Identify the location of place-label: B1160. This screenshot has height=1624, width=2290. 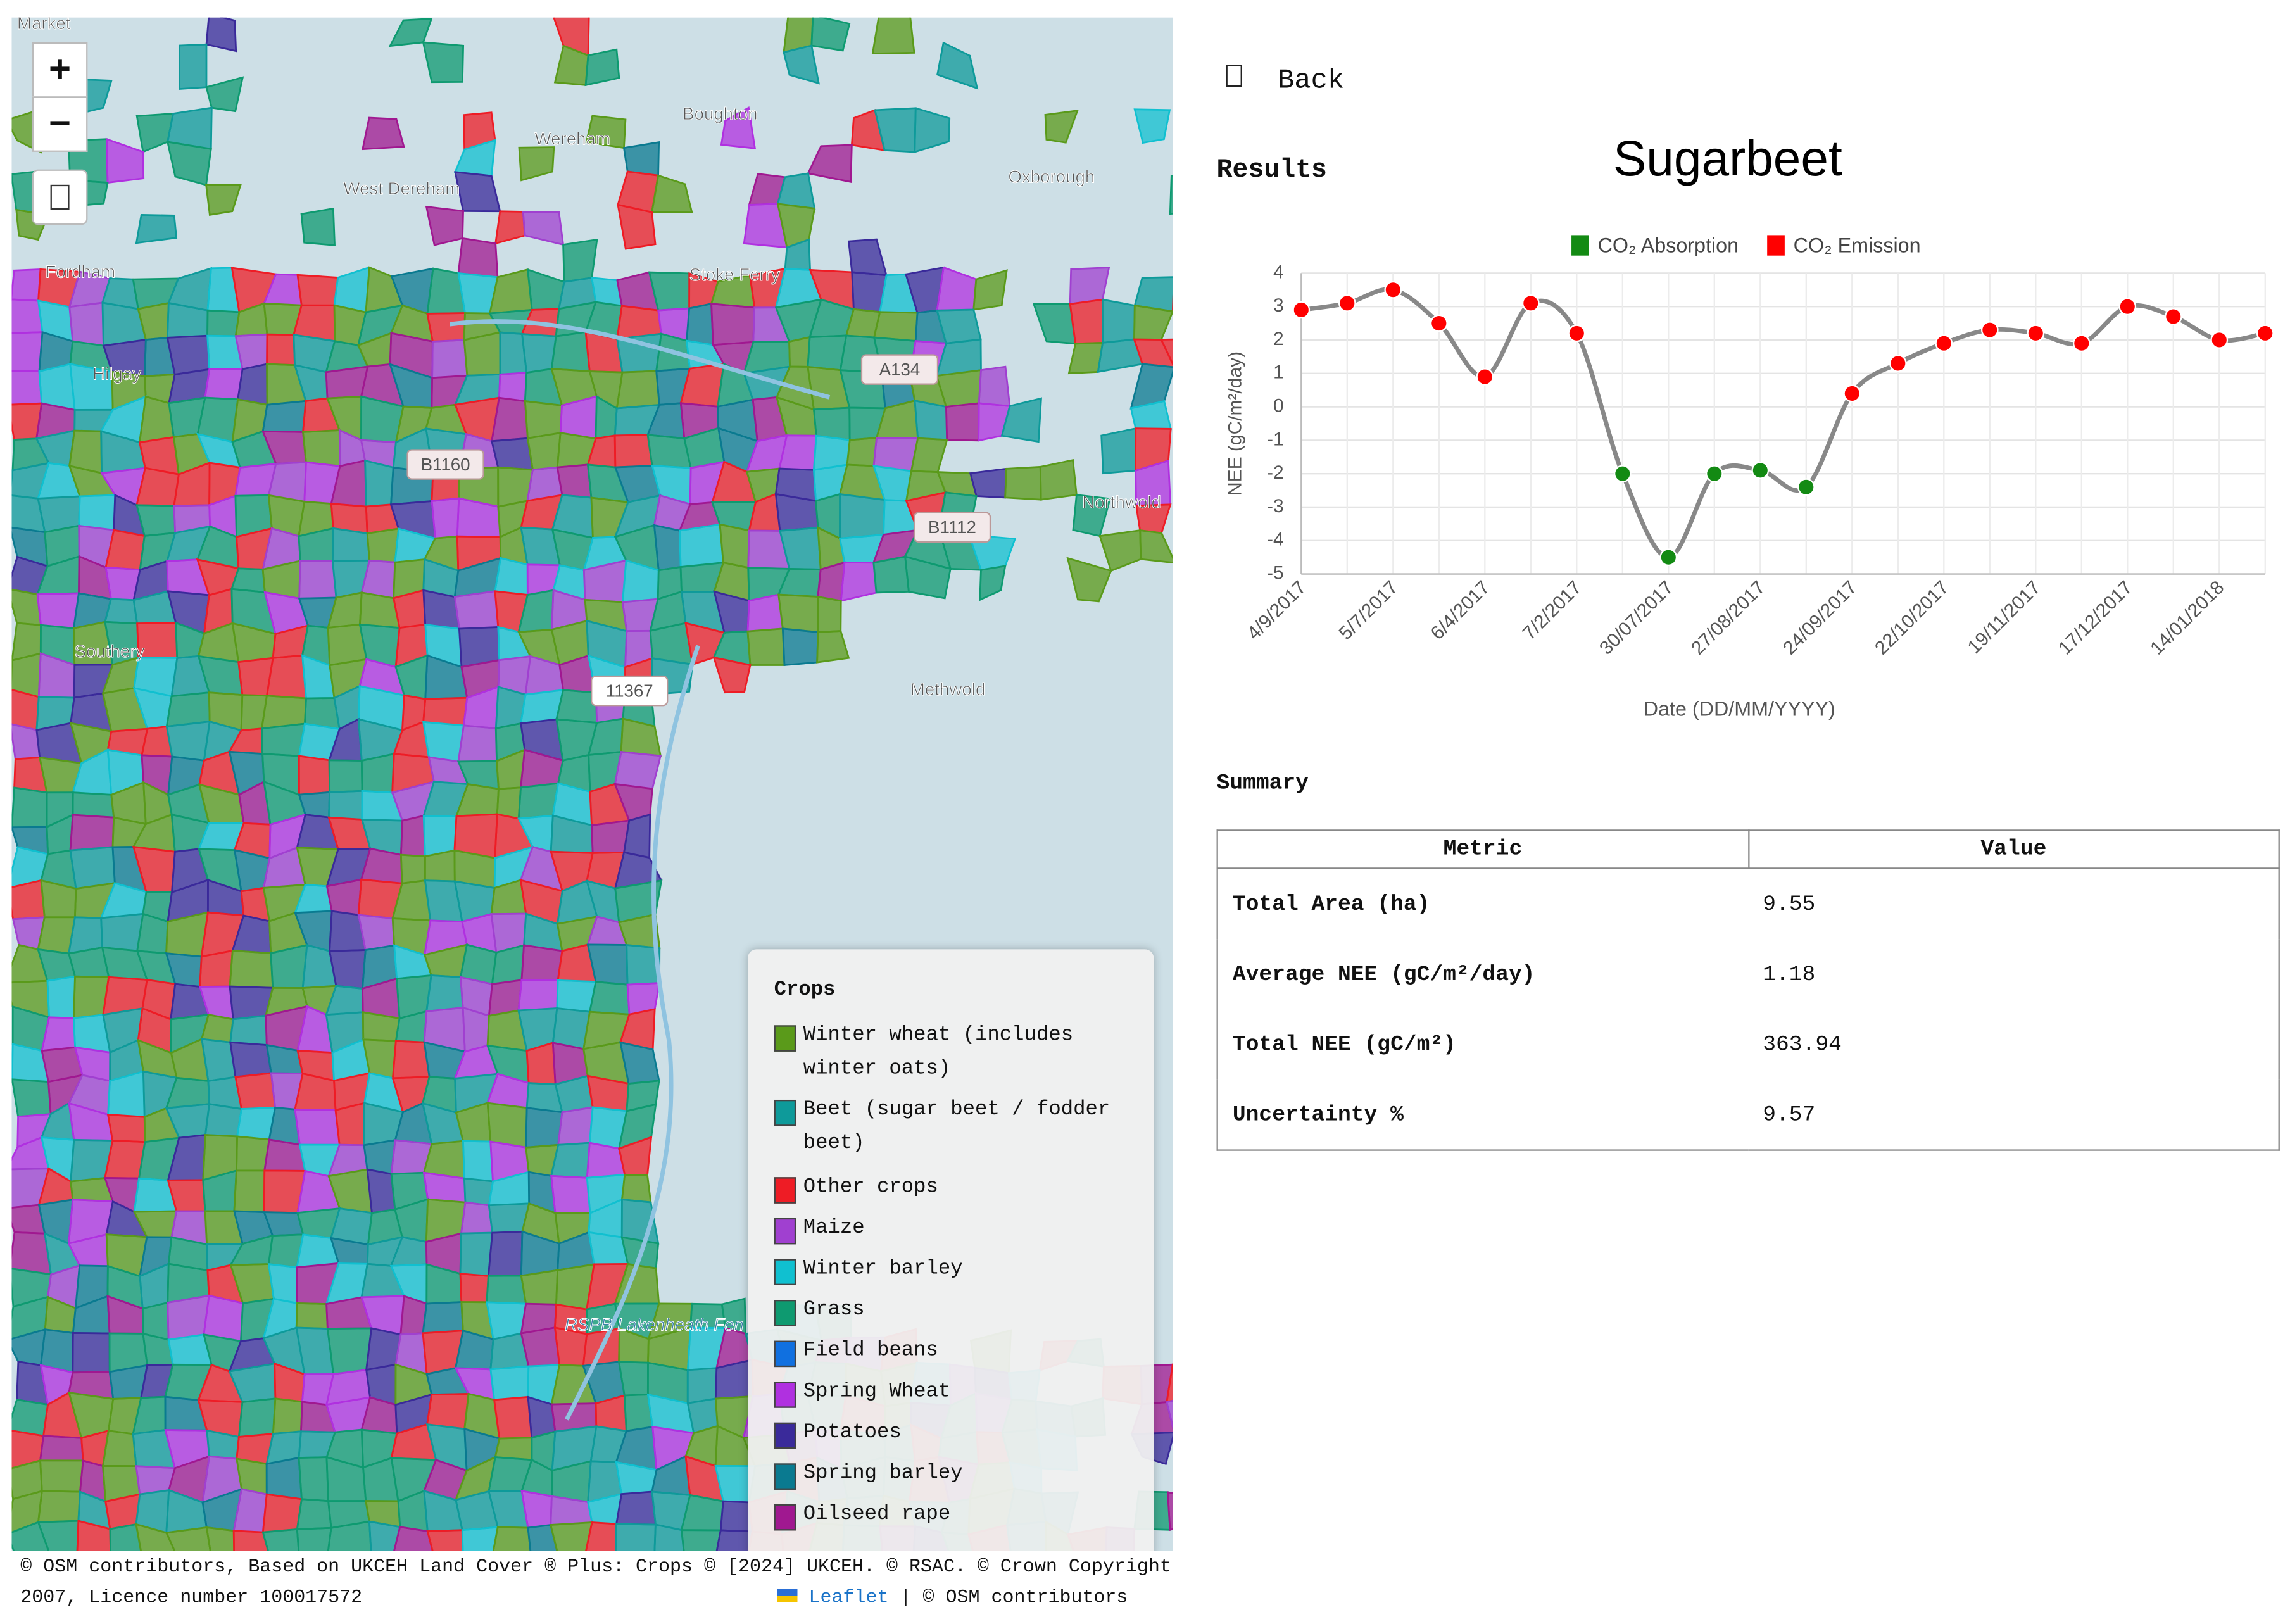
(445, 465).